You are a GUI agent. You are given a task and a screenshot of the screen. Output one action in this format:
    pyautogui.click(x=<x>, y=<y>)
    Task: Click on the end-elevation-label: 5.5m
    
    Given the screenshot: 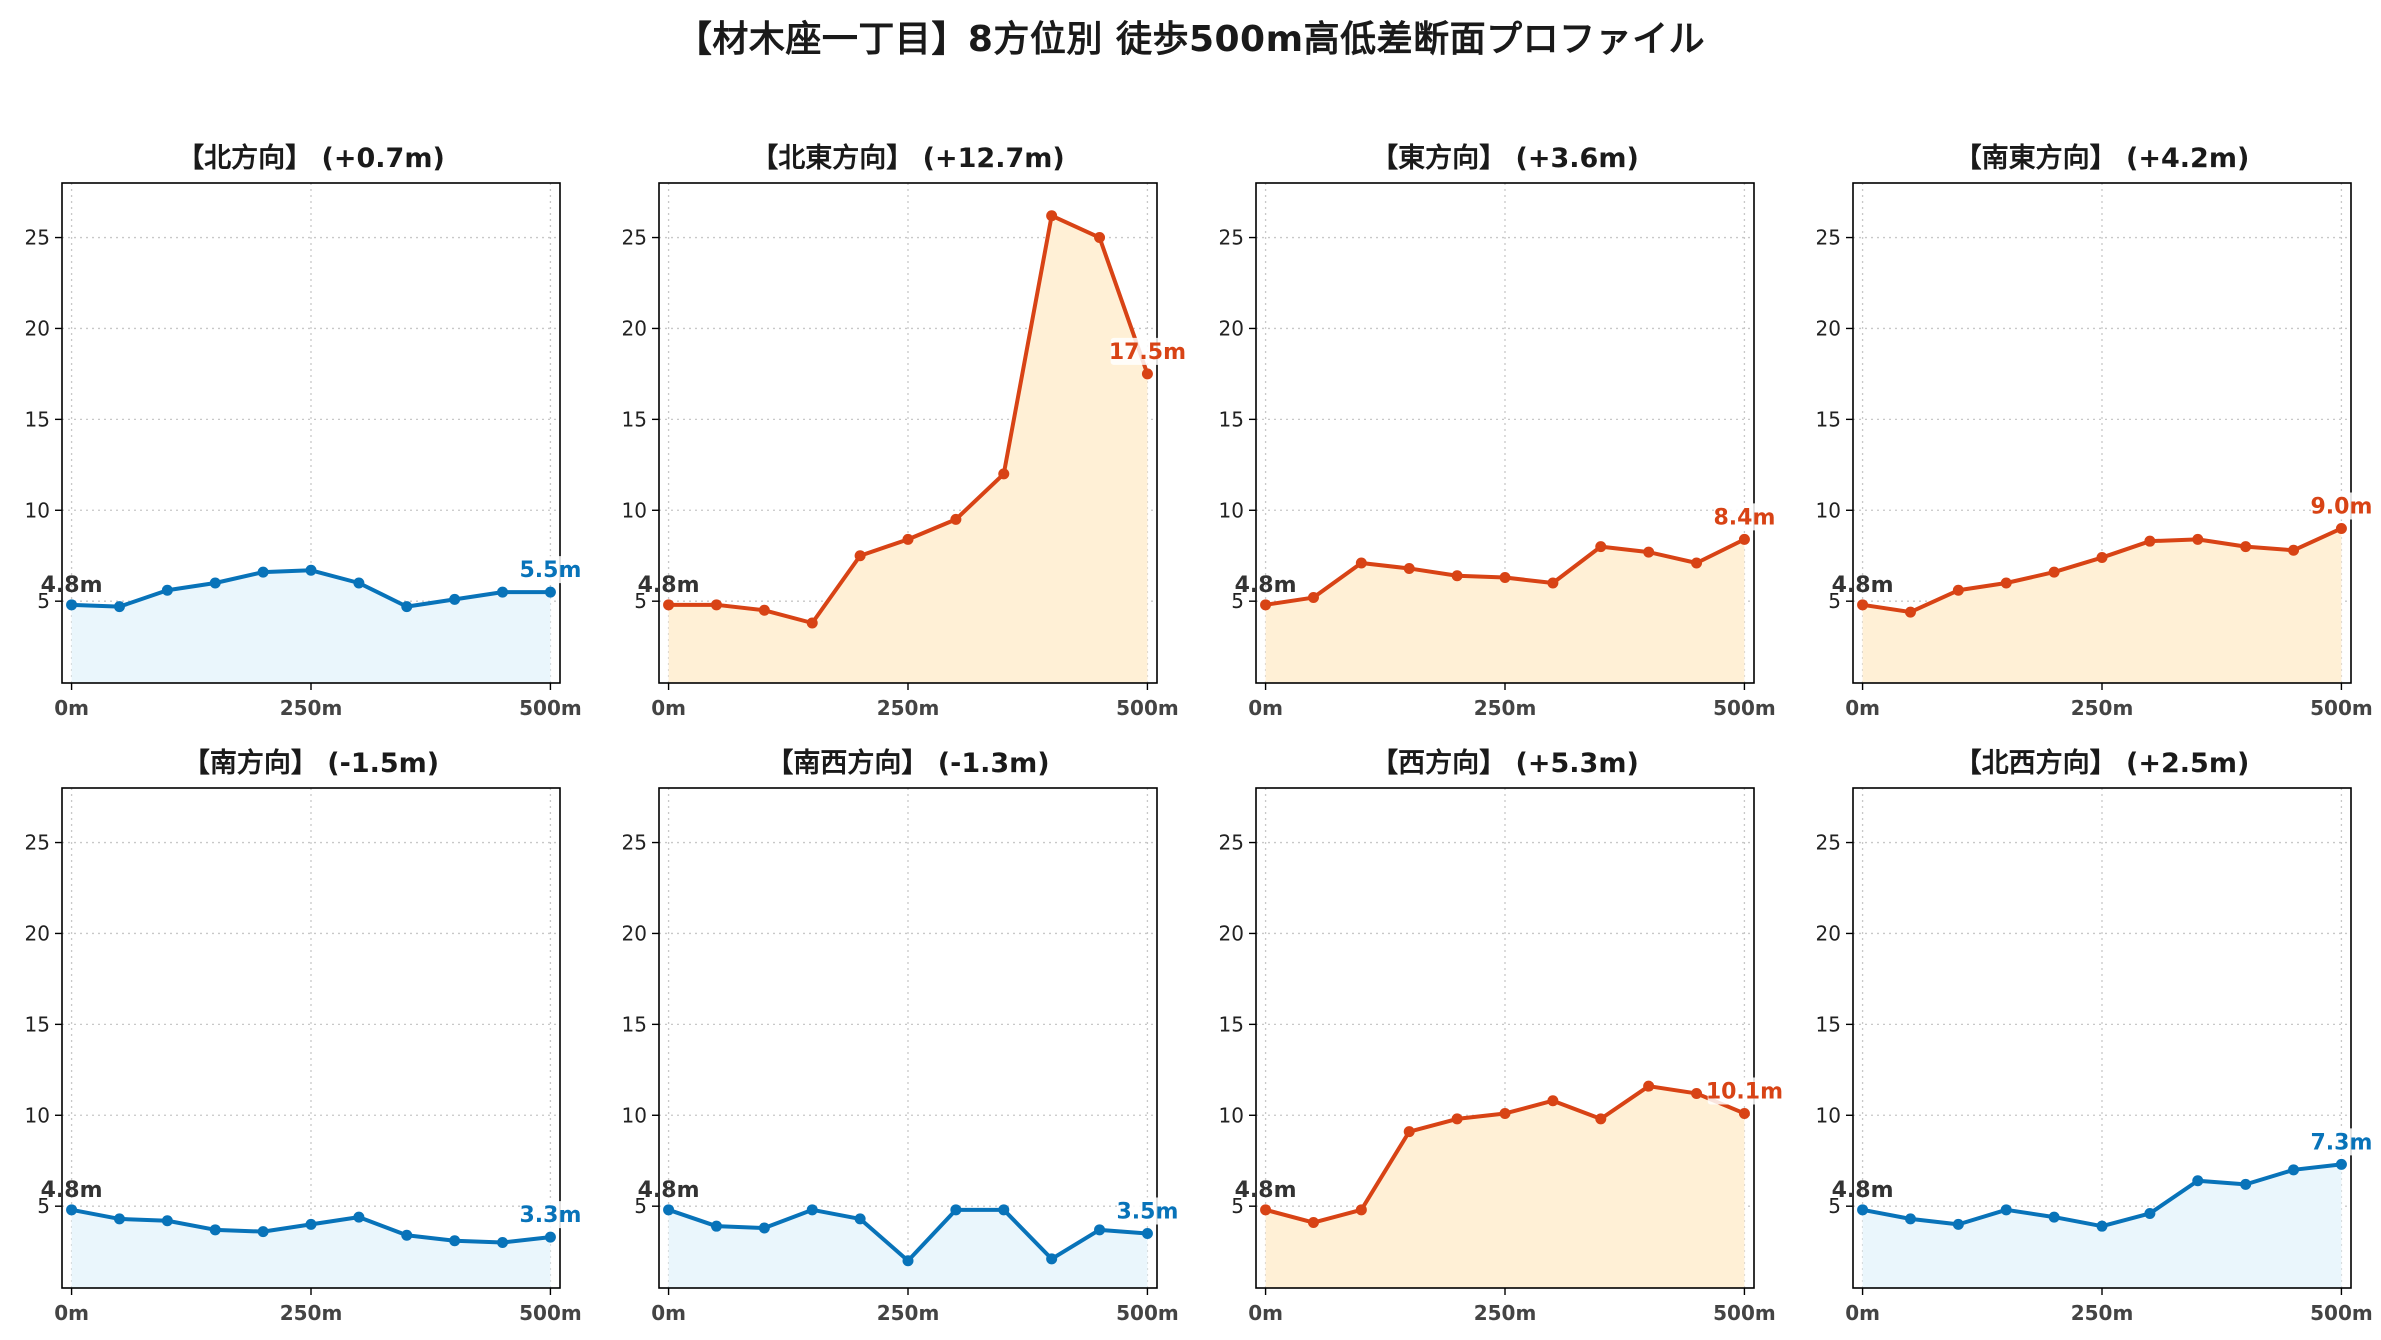 What is the action you would take?
    pyautogui.click(x=550, y=570)
    